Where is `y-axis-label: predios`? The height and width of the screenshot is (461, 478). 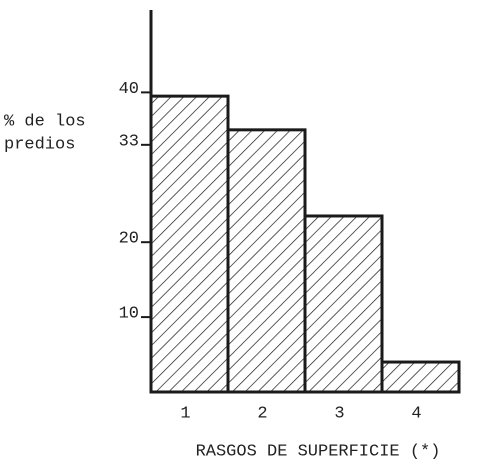 y-axis-label: predios is located at coordinates (39, 144).